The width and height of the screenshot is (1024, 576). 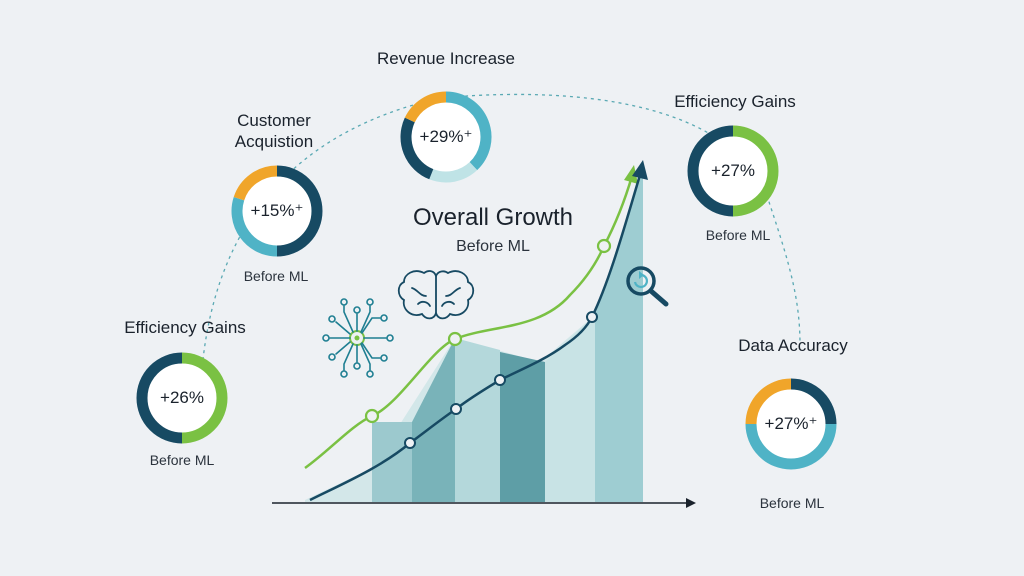 I want to click on efficiency-left-value: +26%, so click(x=182, y=397).